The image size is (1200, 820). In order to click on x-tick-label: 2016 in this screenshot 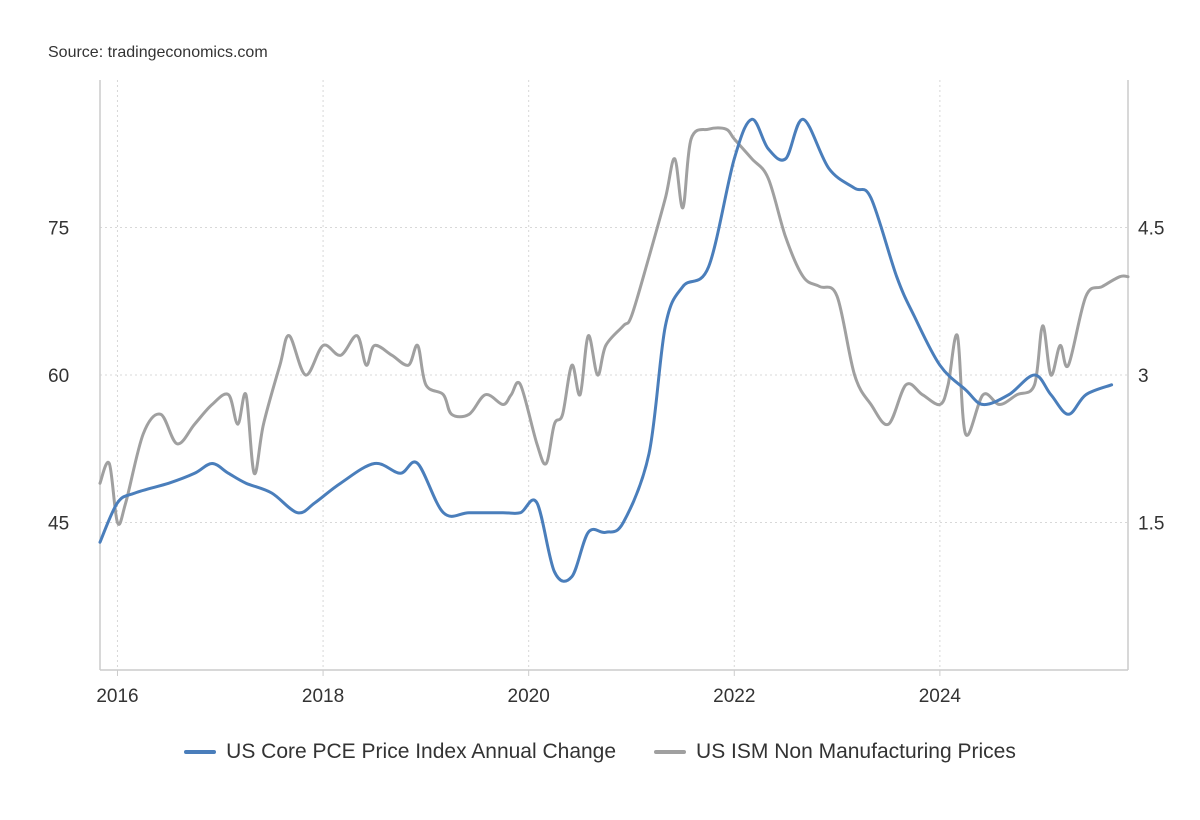, I will do `click(117, 696)`.